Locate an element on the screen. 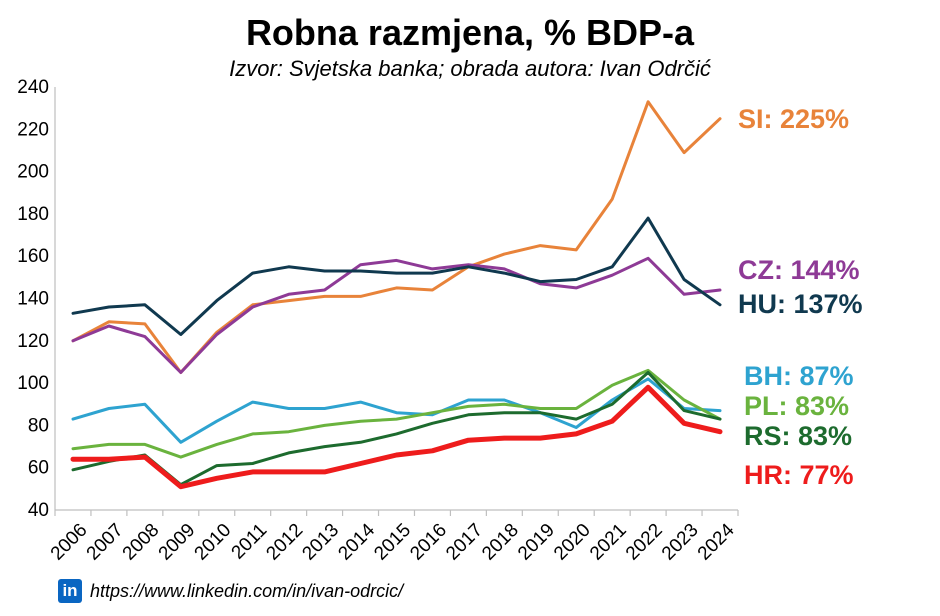 The height and width of the screenshot is (616, 940). y-tick-label: 200 is located at coordinates (33, 172).